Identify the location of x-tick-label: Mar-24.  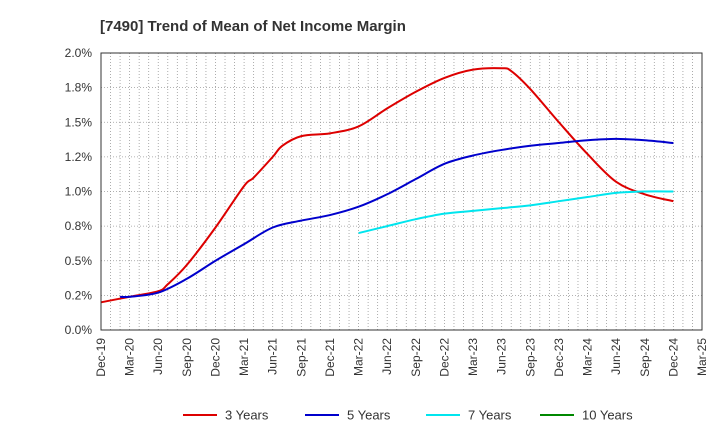
(588, 357).